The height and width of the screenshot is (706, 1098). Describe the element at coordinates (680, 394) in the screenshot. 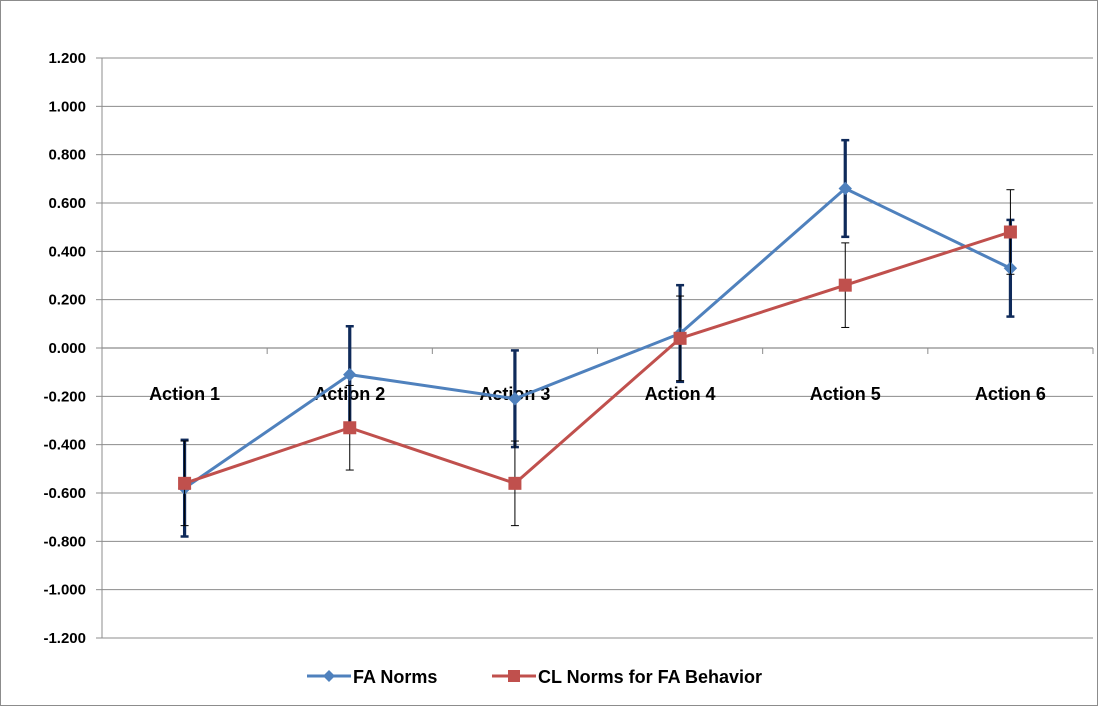

I see `category-label: Action 4` at that location.